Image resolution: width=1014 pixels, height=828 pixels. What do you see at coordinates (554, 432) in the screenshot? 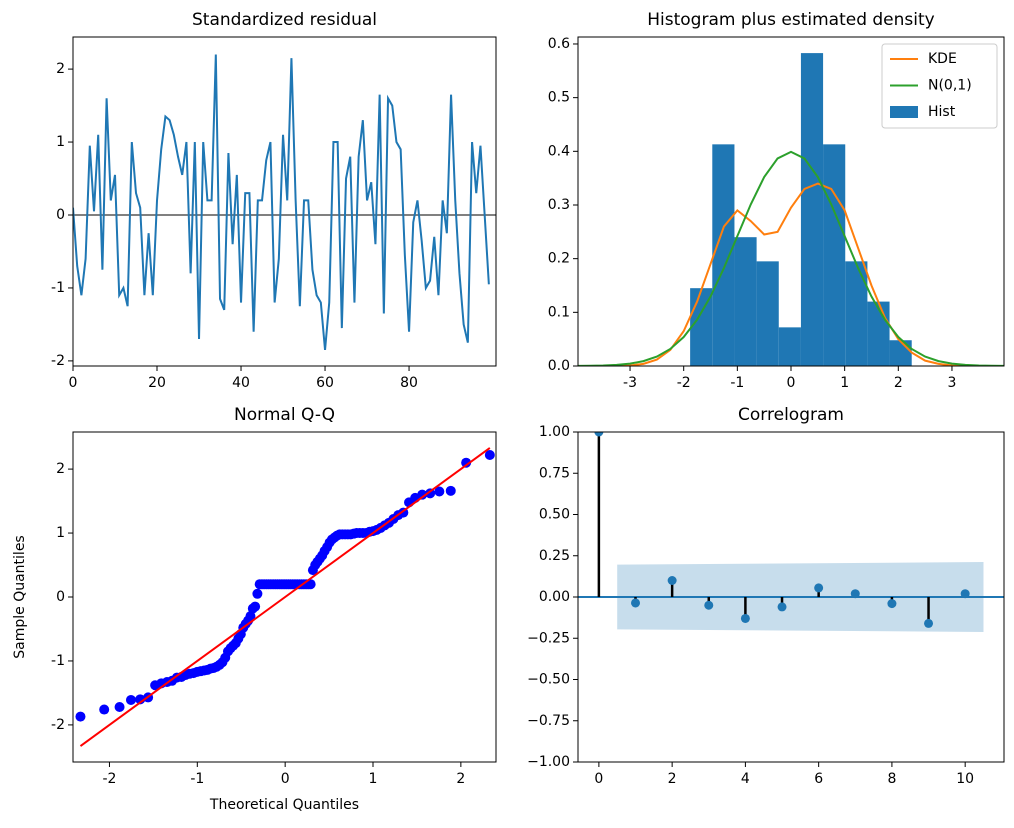
I see `y-tick-label: 1.00` at bounding box center [554, 432].